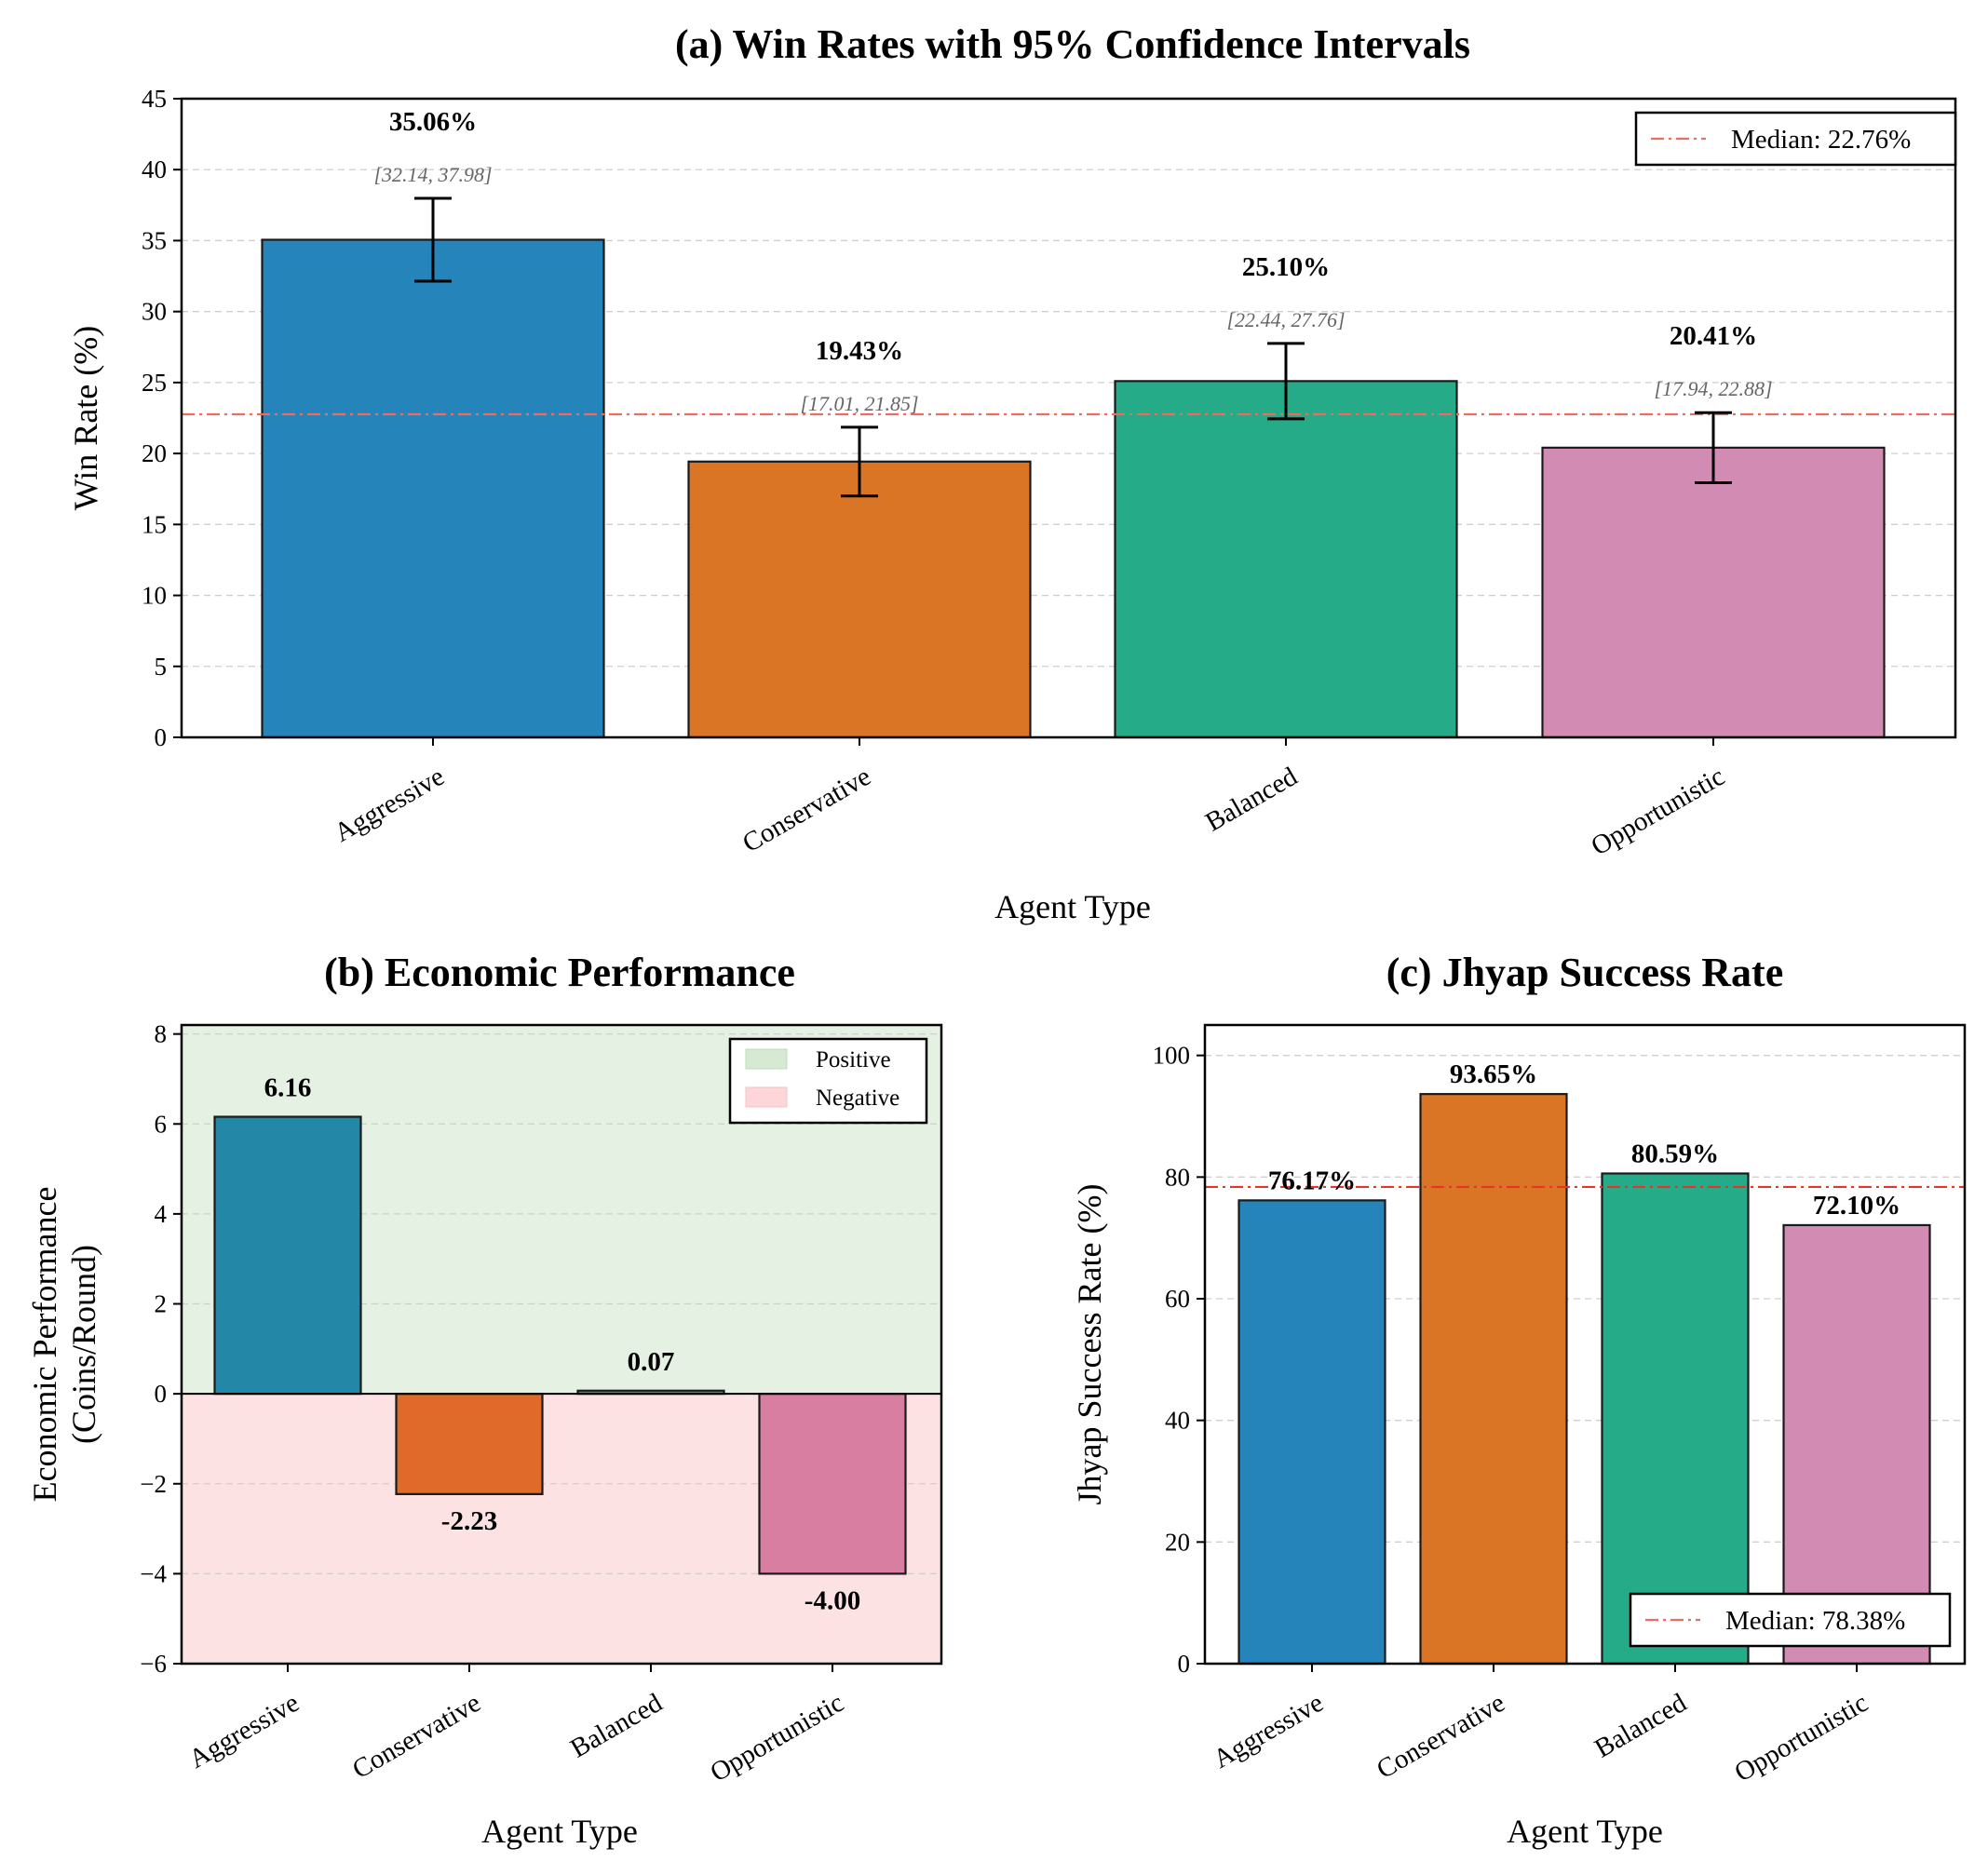 The width and height of the screenshot is (1988, 1875). Describe the element at coordinates (288, 1088) in the screenshot. I see `value-label-aggressive: 6.16` at that location.